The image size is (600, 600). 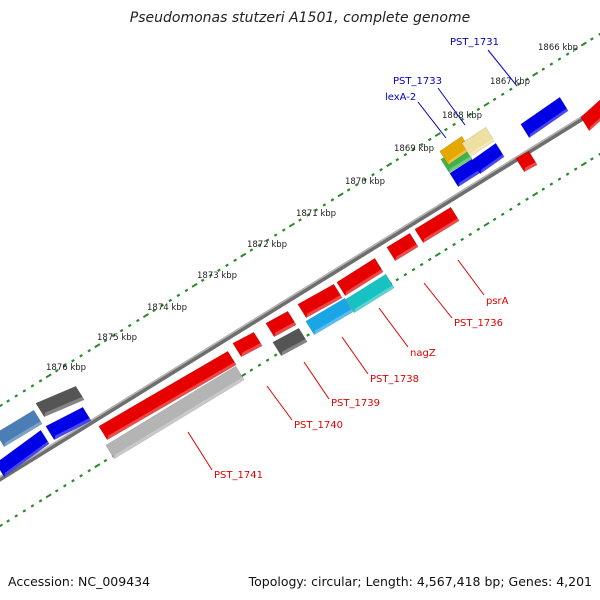 What do you see at coordinates (24, 433) in the screenshot?
I see `gene-block-left-steel-shine` at bounding box center [24, 433].